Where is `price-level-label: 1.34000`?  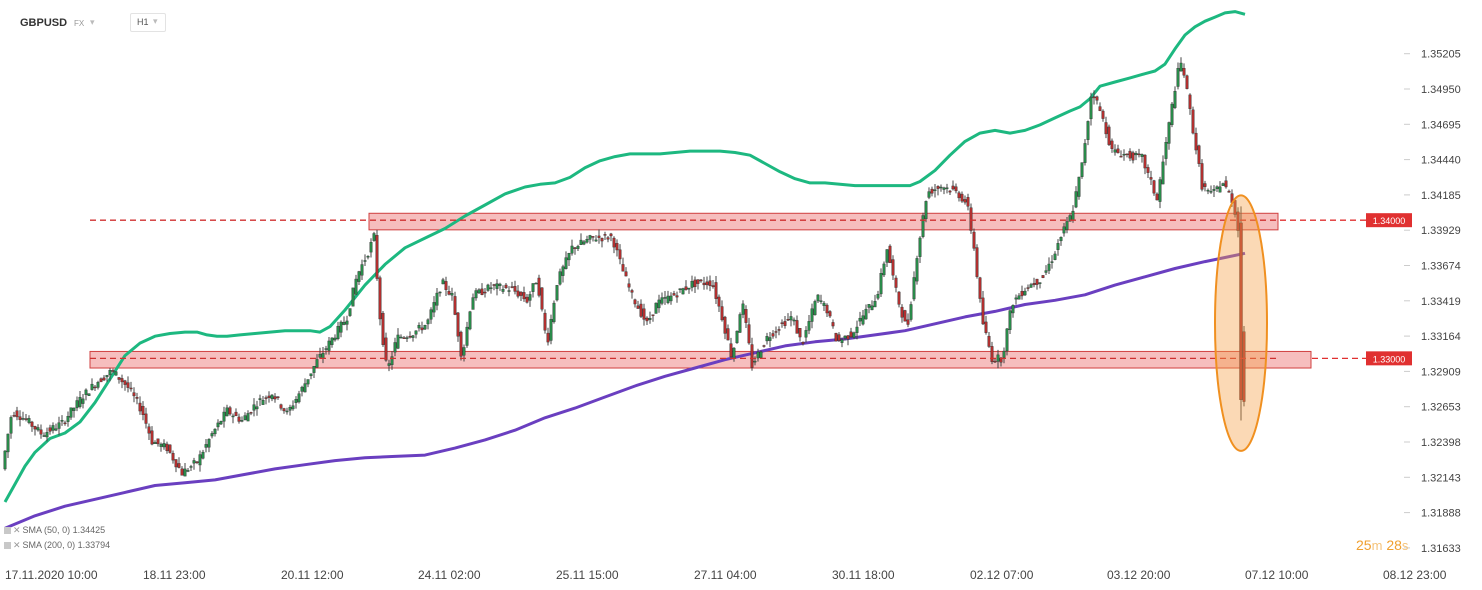
price-level-label: 1.34000 is located at coordinates (1389, 221).